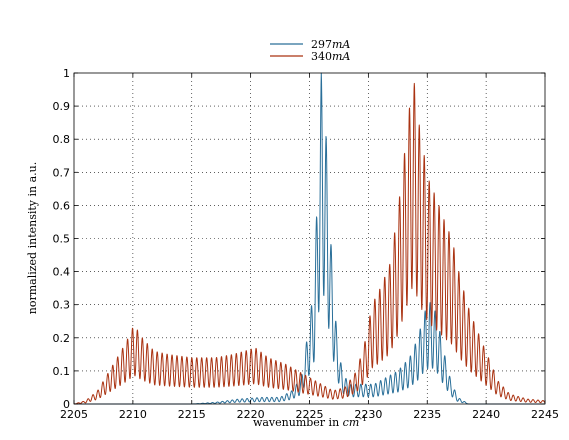 Image resolution: width=569 pixels, height=440 pixels. Describe the element at coordinates (545, 414) in the screenshot. I see `x-tick-label: 2245` at that location.